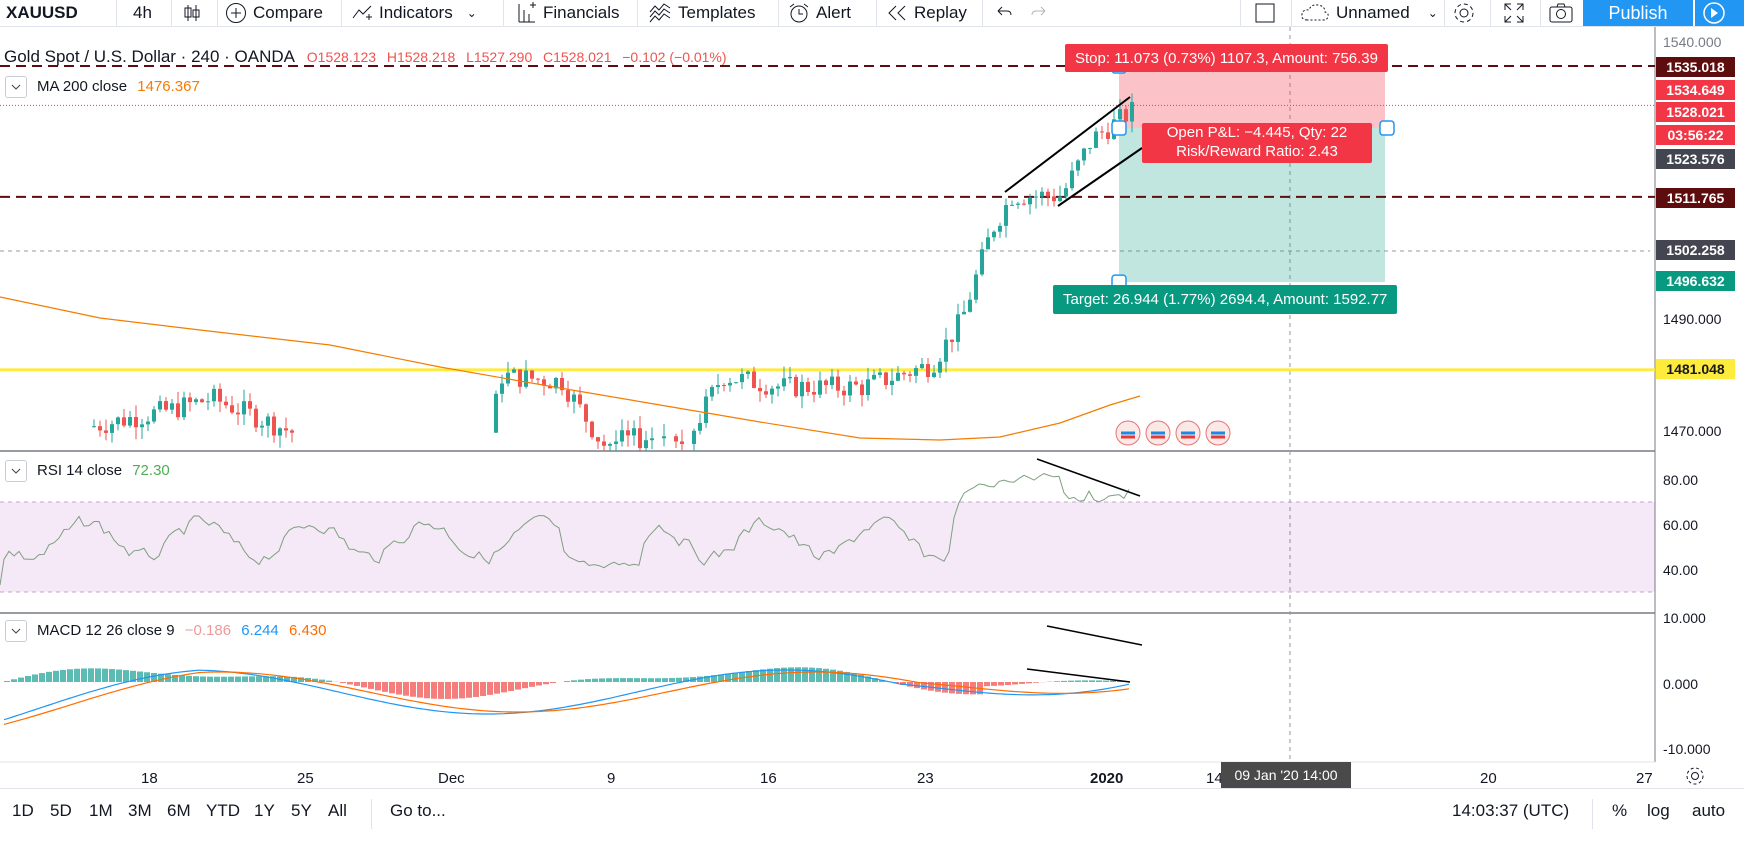 The width and height of the screenshot is (1744, 841). Describe the element at coordinates (1708, 811) in the screenshot. I see `auto-scale-toggle: auto` at that location.